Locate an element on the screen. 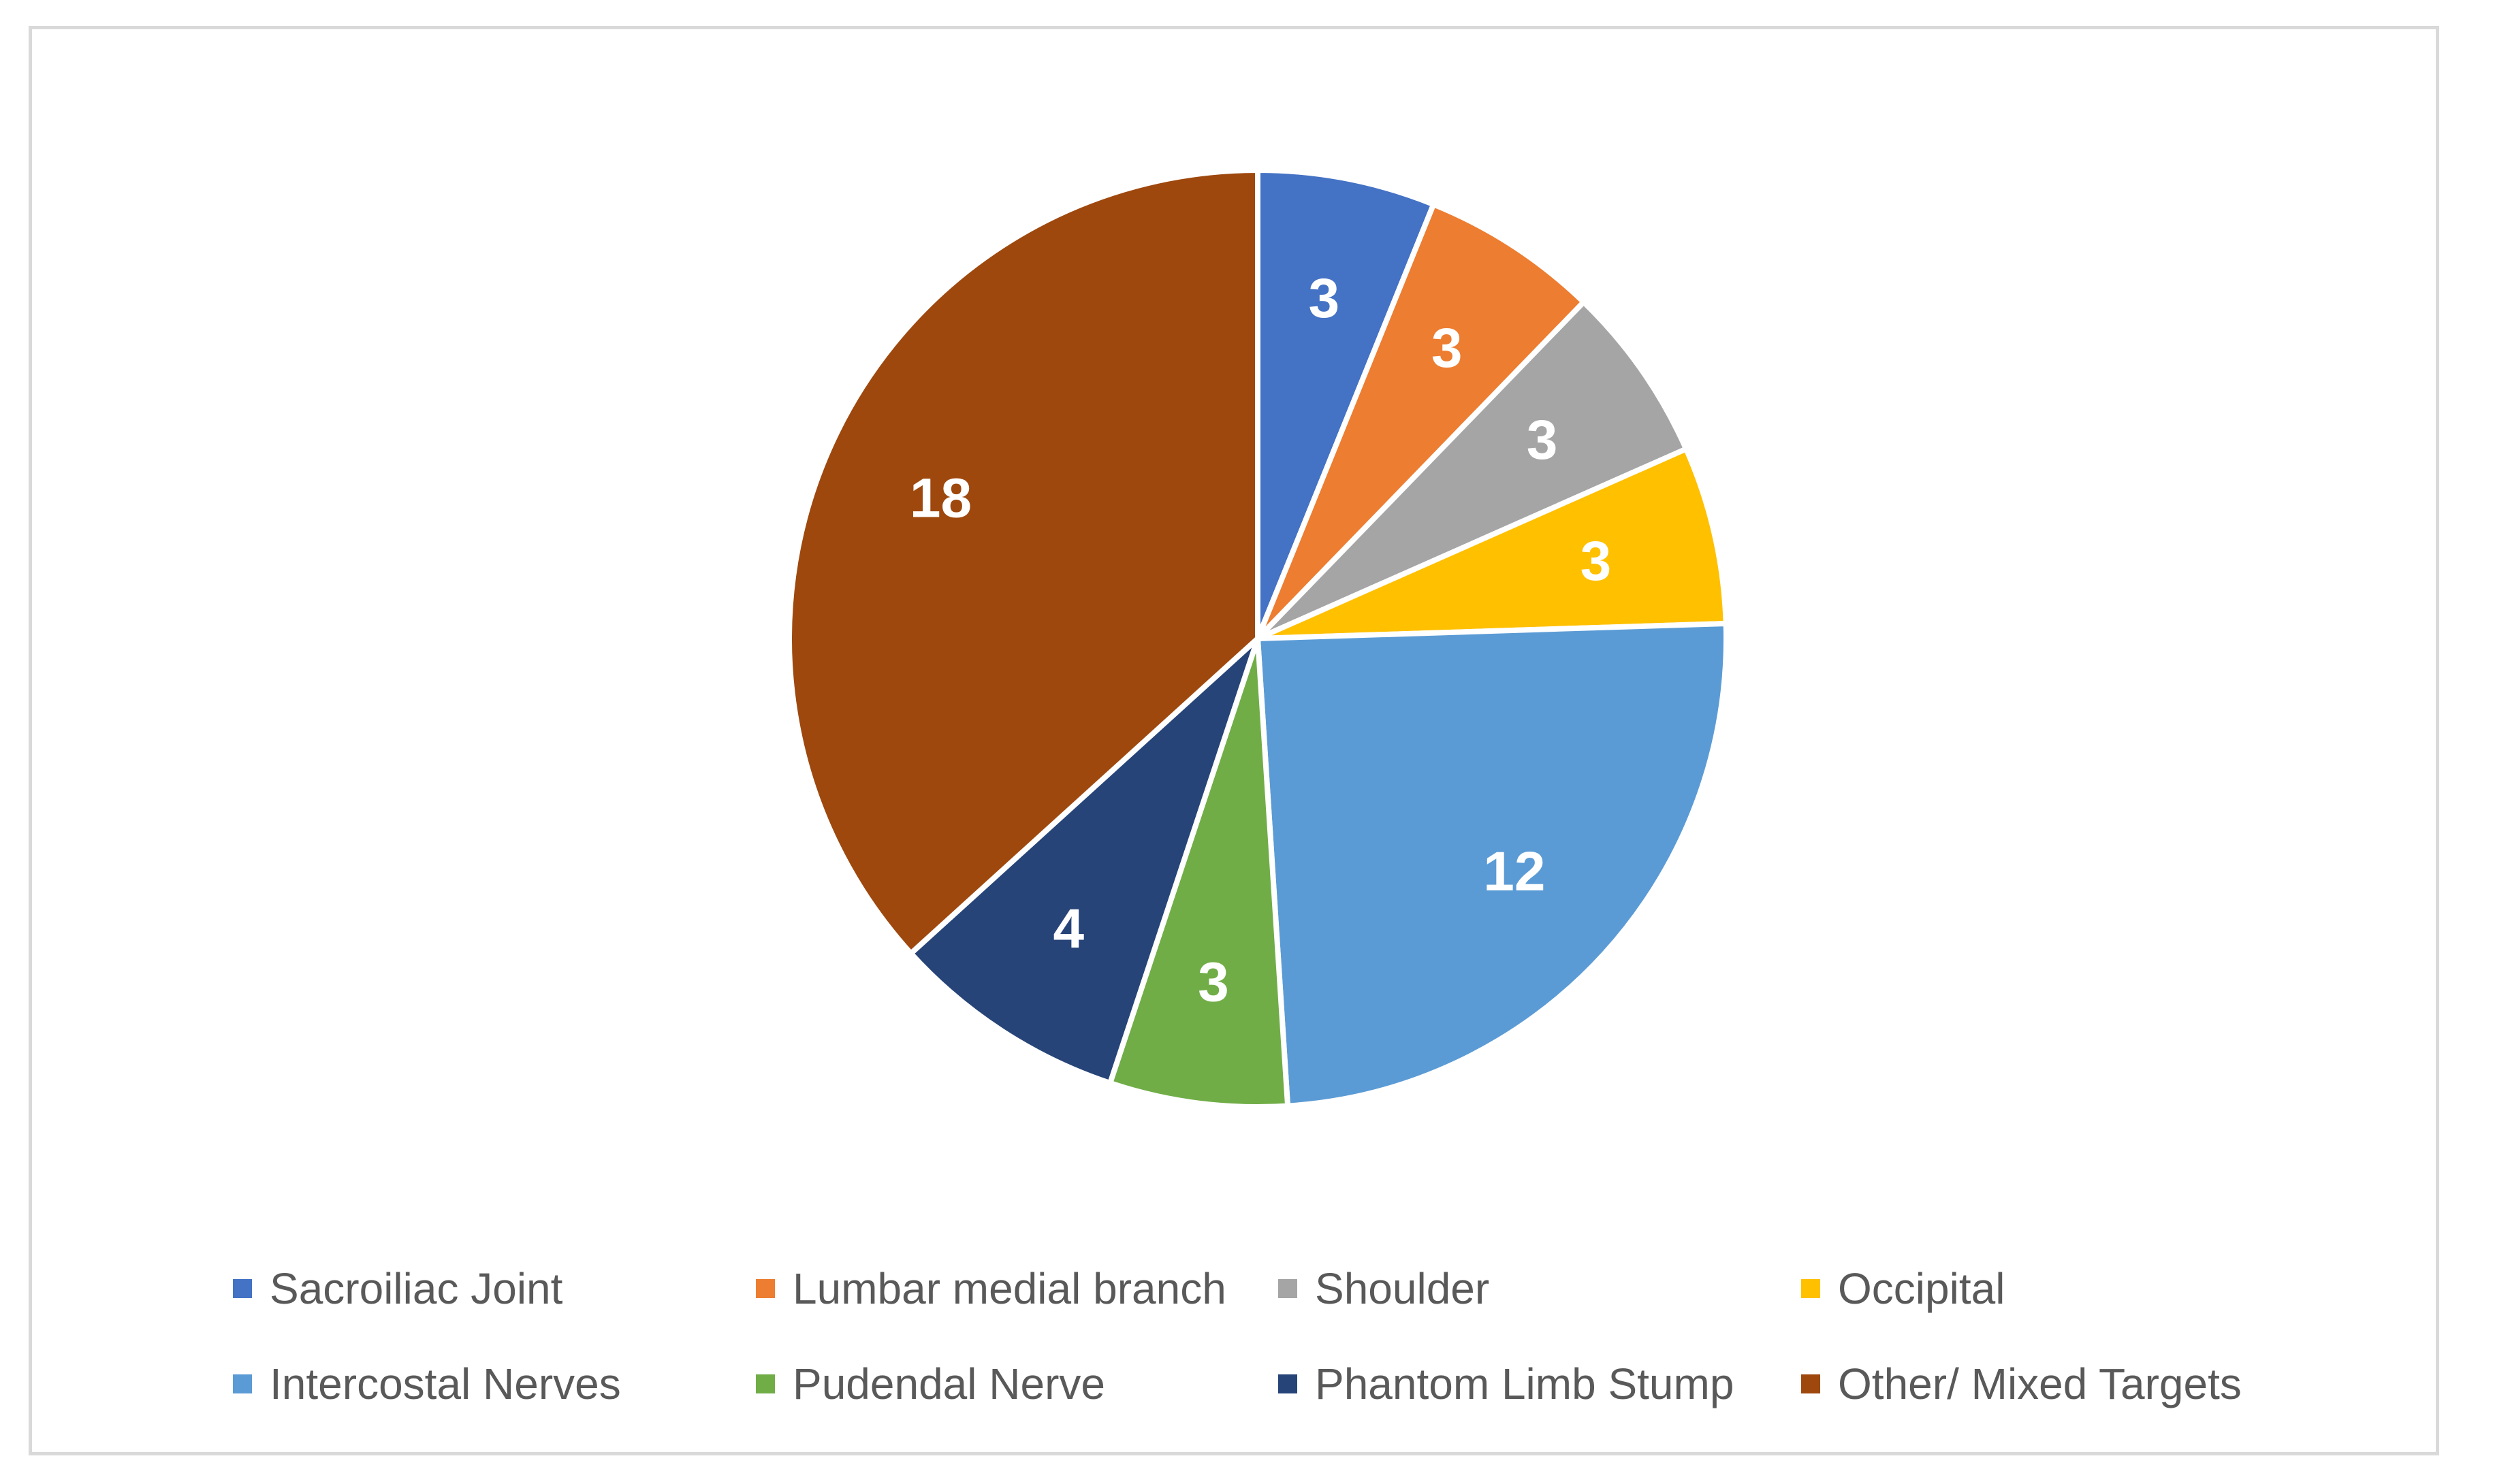  legend-label: Shoulder is located at coordinates (1402, 1288).